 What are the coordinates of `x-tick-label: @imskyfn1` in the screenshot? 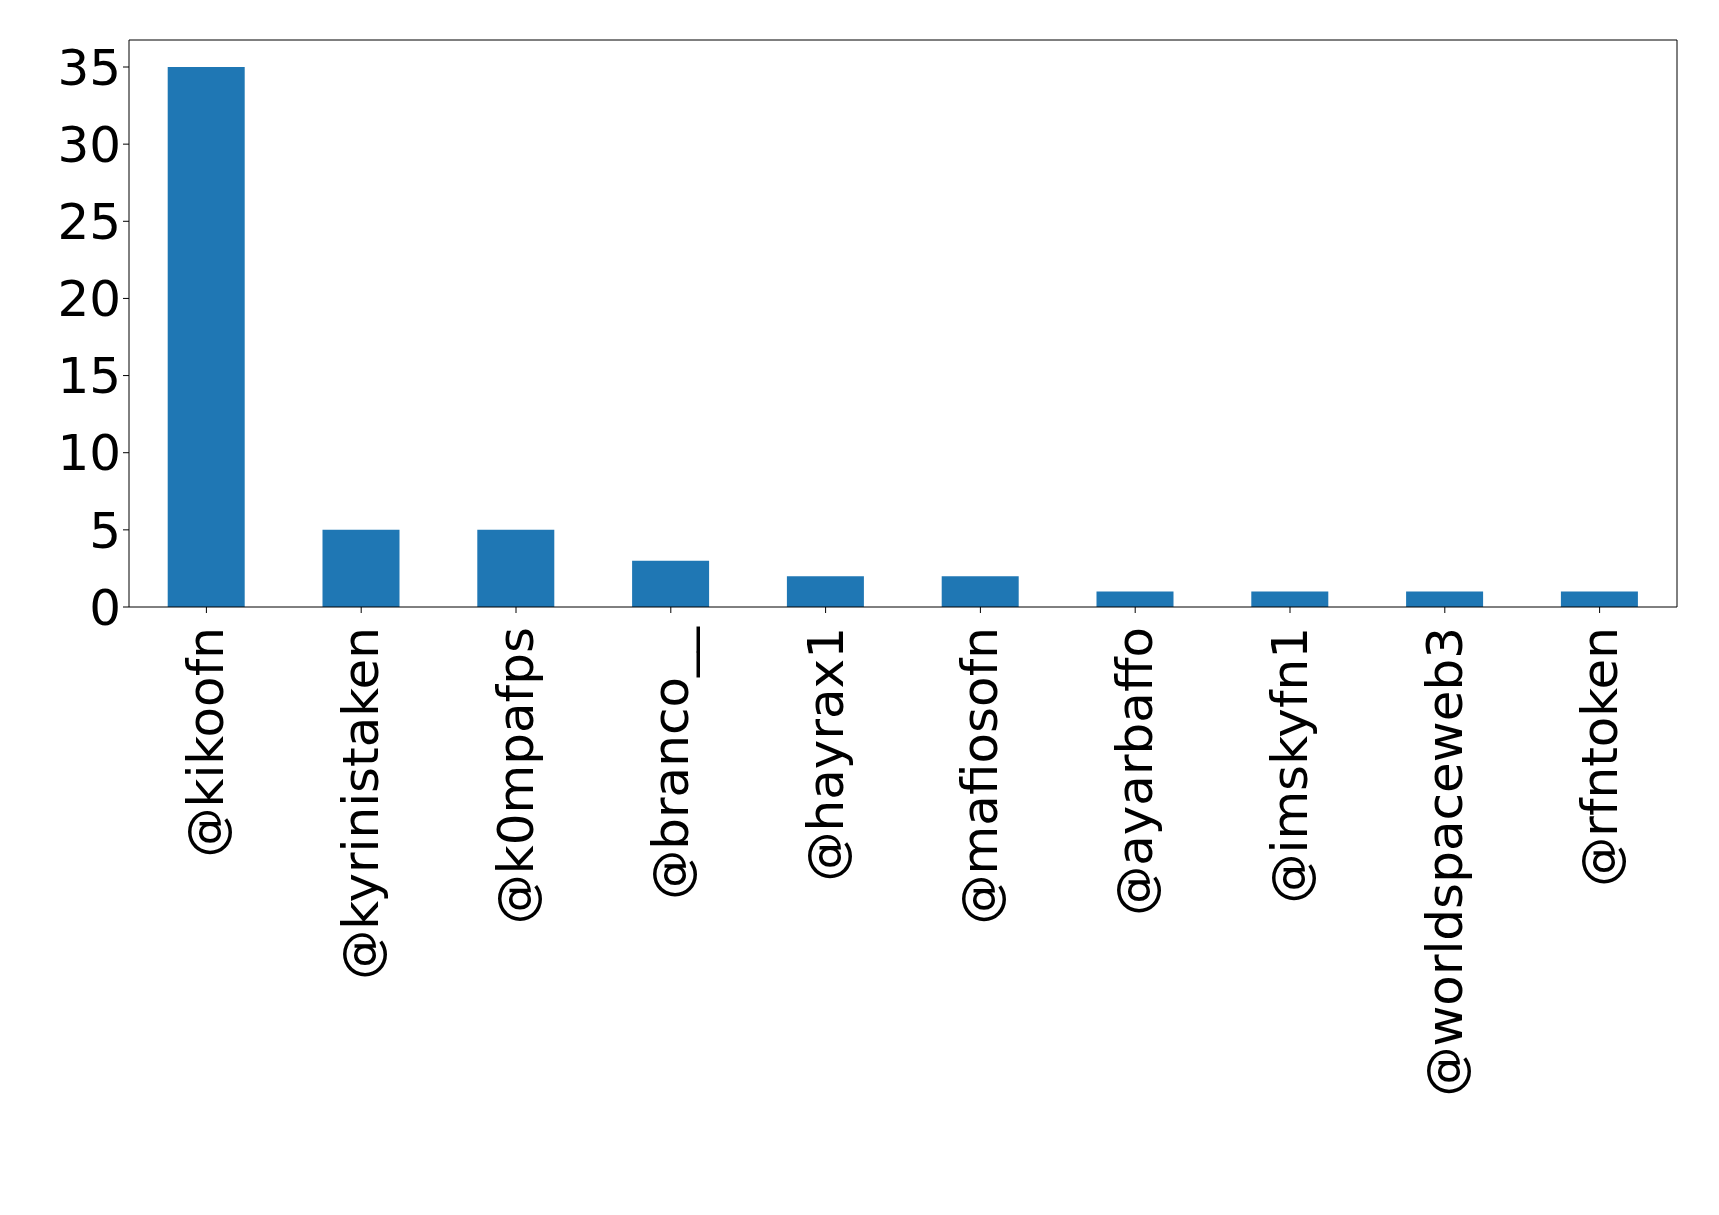 It's located at (1290, 765).